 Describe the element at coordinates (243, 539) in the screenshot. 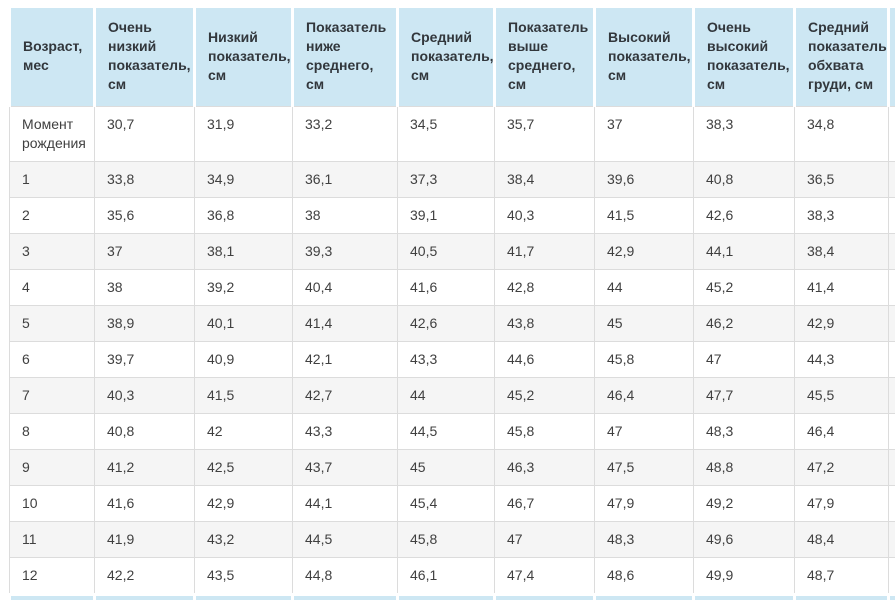

I see `value-cell: 43,2` at that location.